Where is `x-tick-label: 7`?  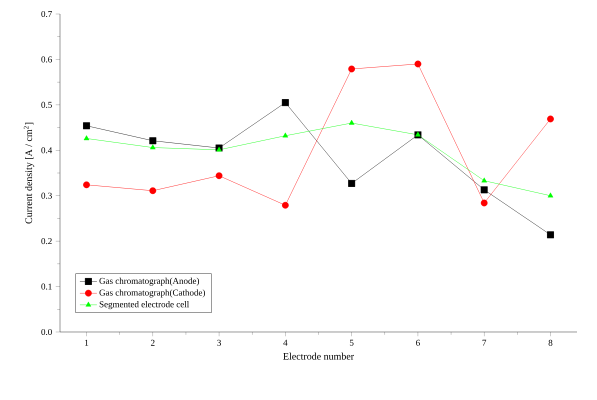
x-tick-label: 7 is located at coordinates (484, 343).